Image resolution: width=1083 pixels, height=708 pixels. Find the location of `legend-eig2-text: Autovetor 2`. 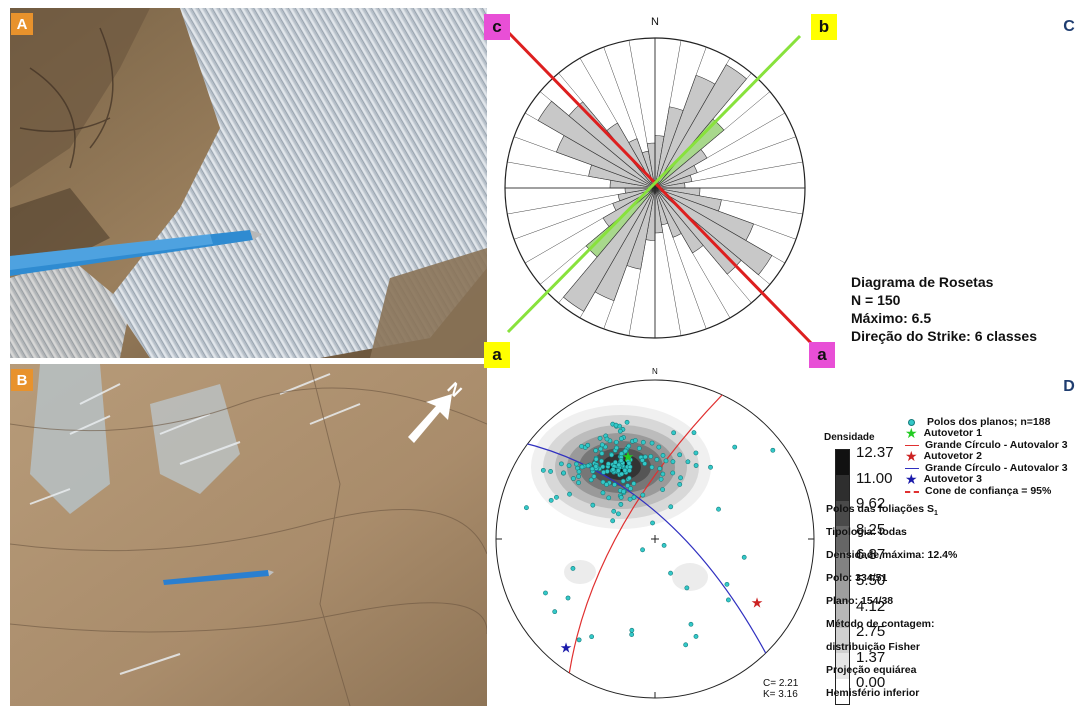

legend-eig2-text: Autovetor 2 is located at coordinates (952, 456).